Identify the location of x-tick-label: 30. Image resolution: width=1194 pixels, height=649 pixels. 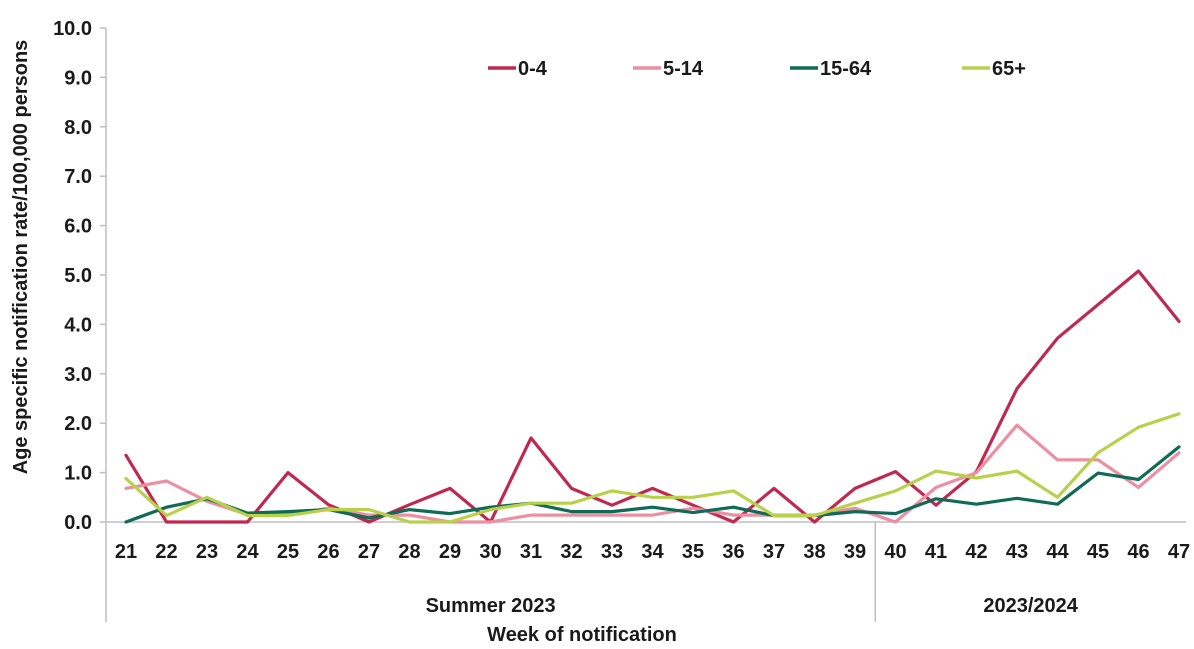
(490, 552).